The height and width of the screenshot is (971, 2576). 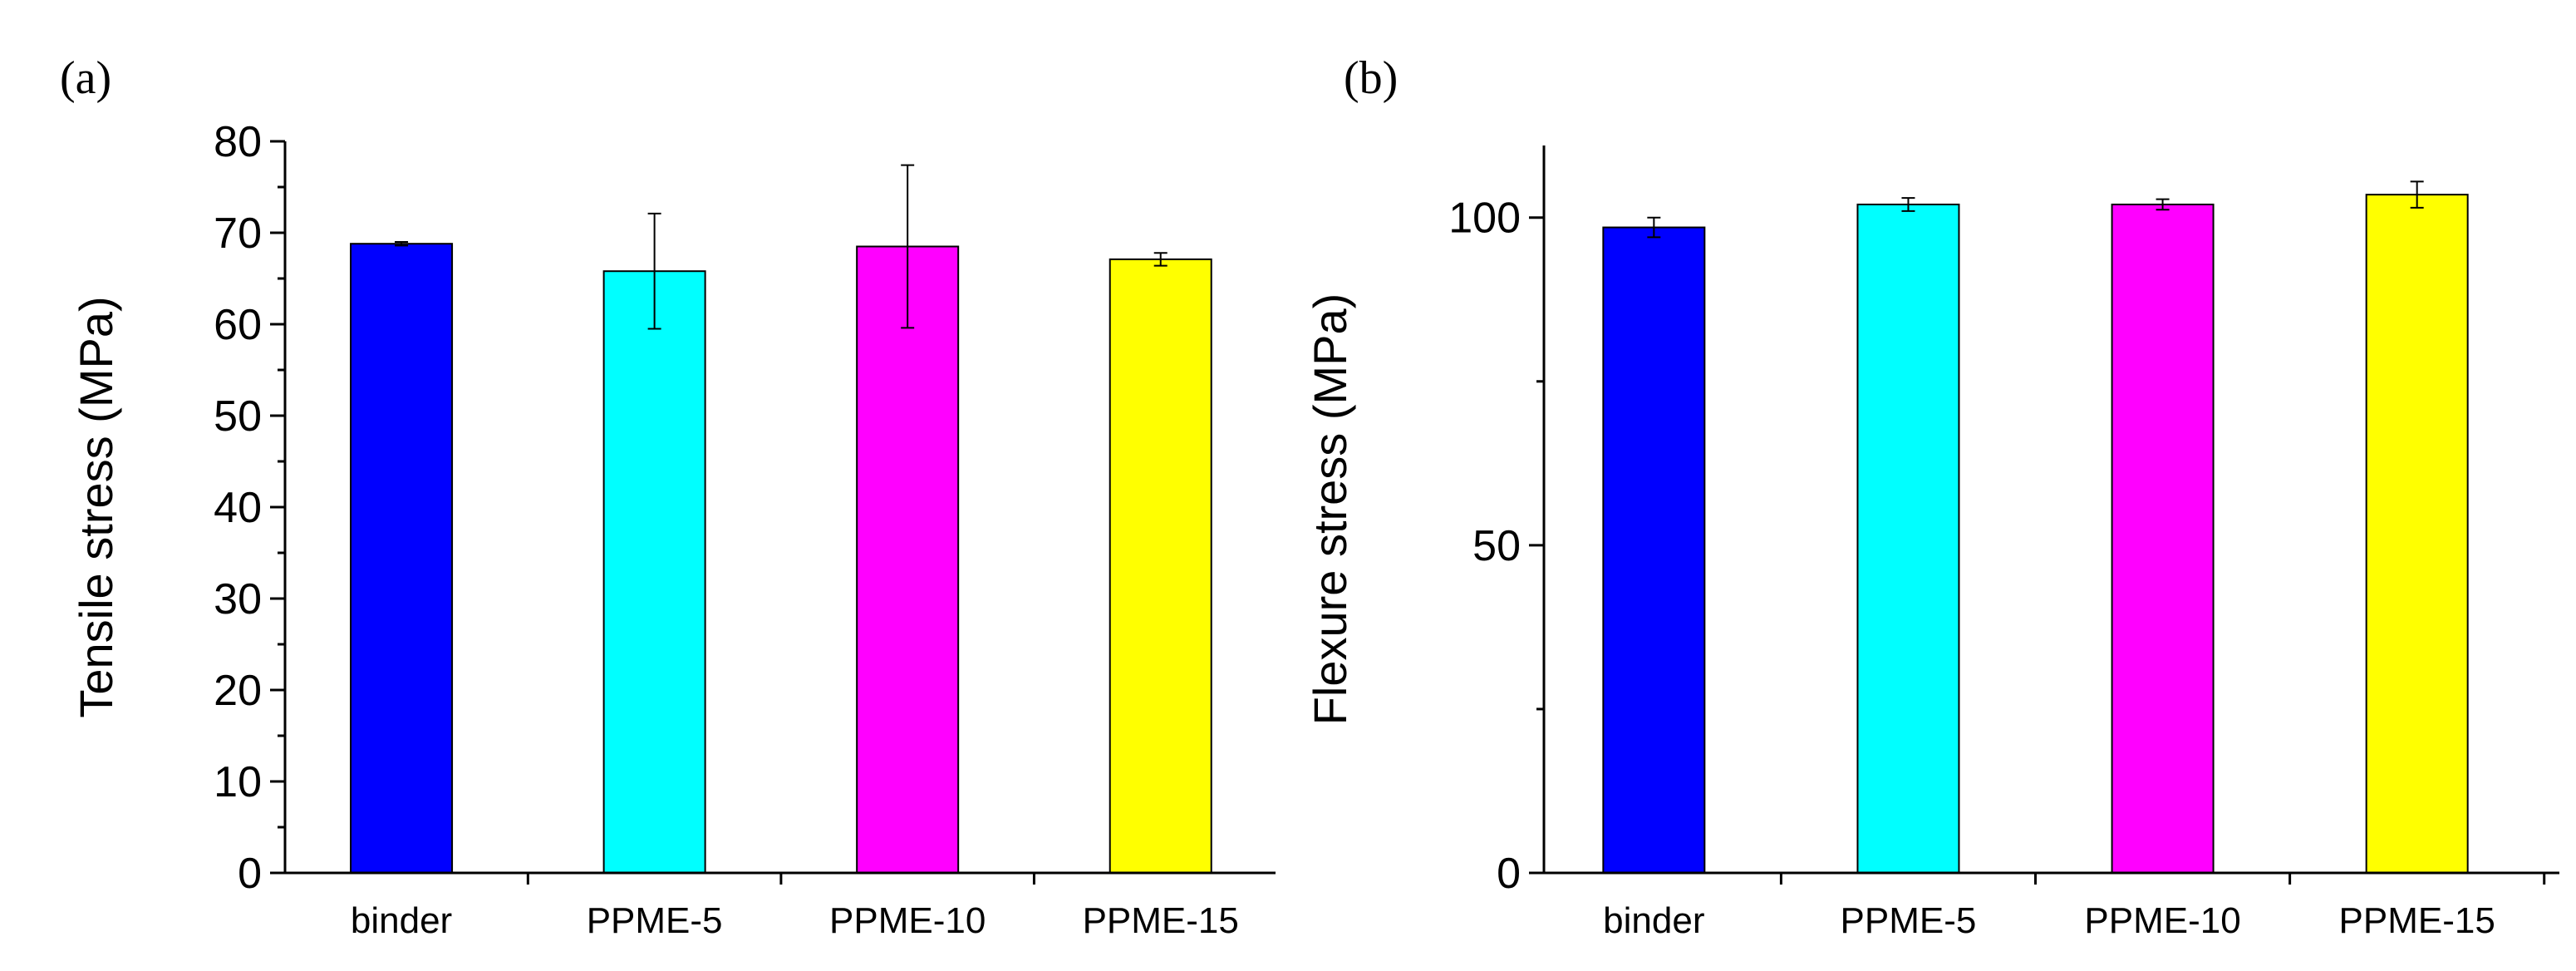 What do you see at coordinates (238, 234) in the screenshot?
I see `y-tick-label: 70` at bounding box center [238, 234].